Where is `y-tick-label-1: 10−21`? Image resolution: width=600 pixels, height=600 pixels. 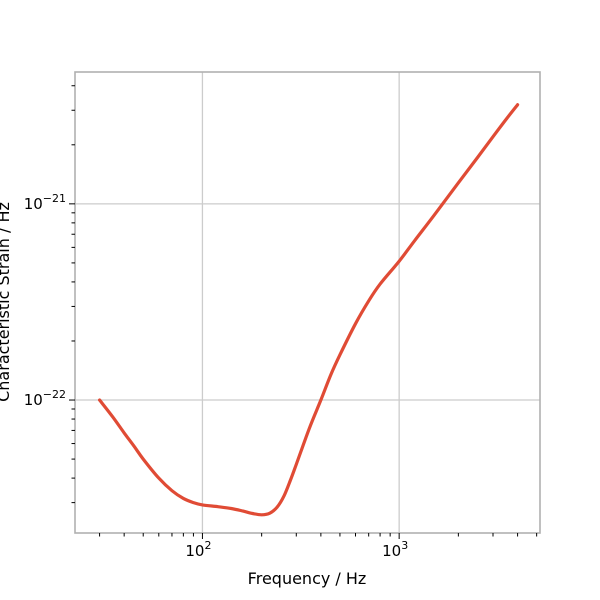 y-tick-label-1: 10−21 is located at coordinates (45, 202).